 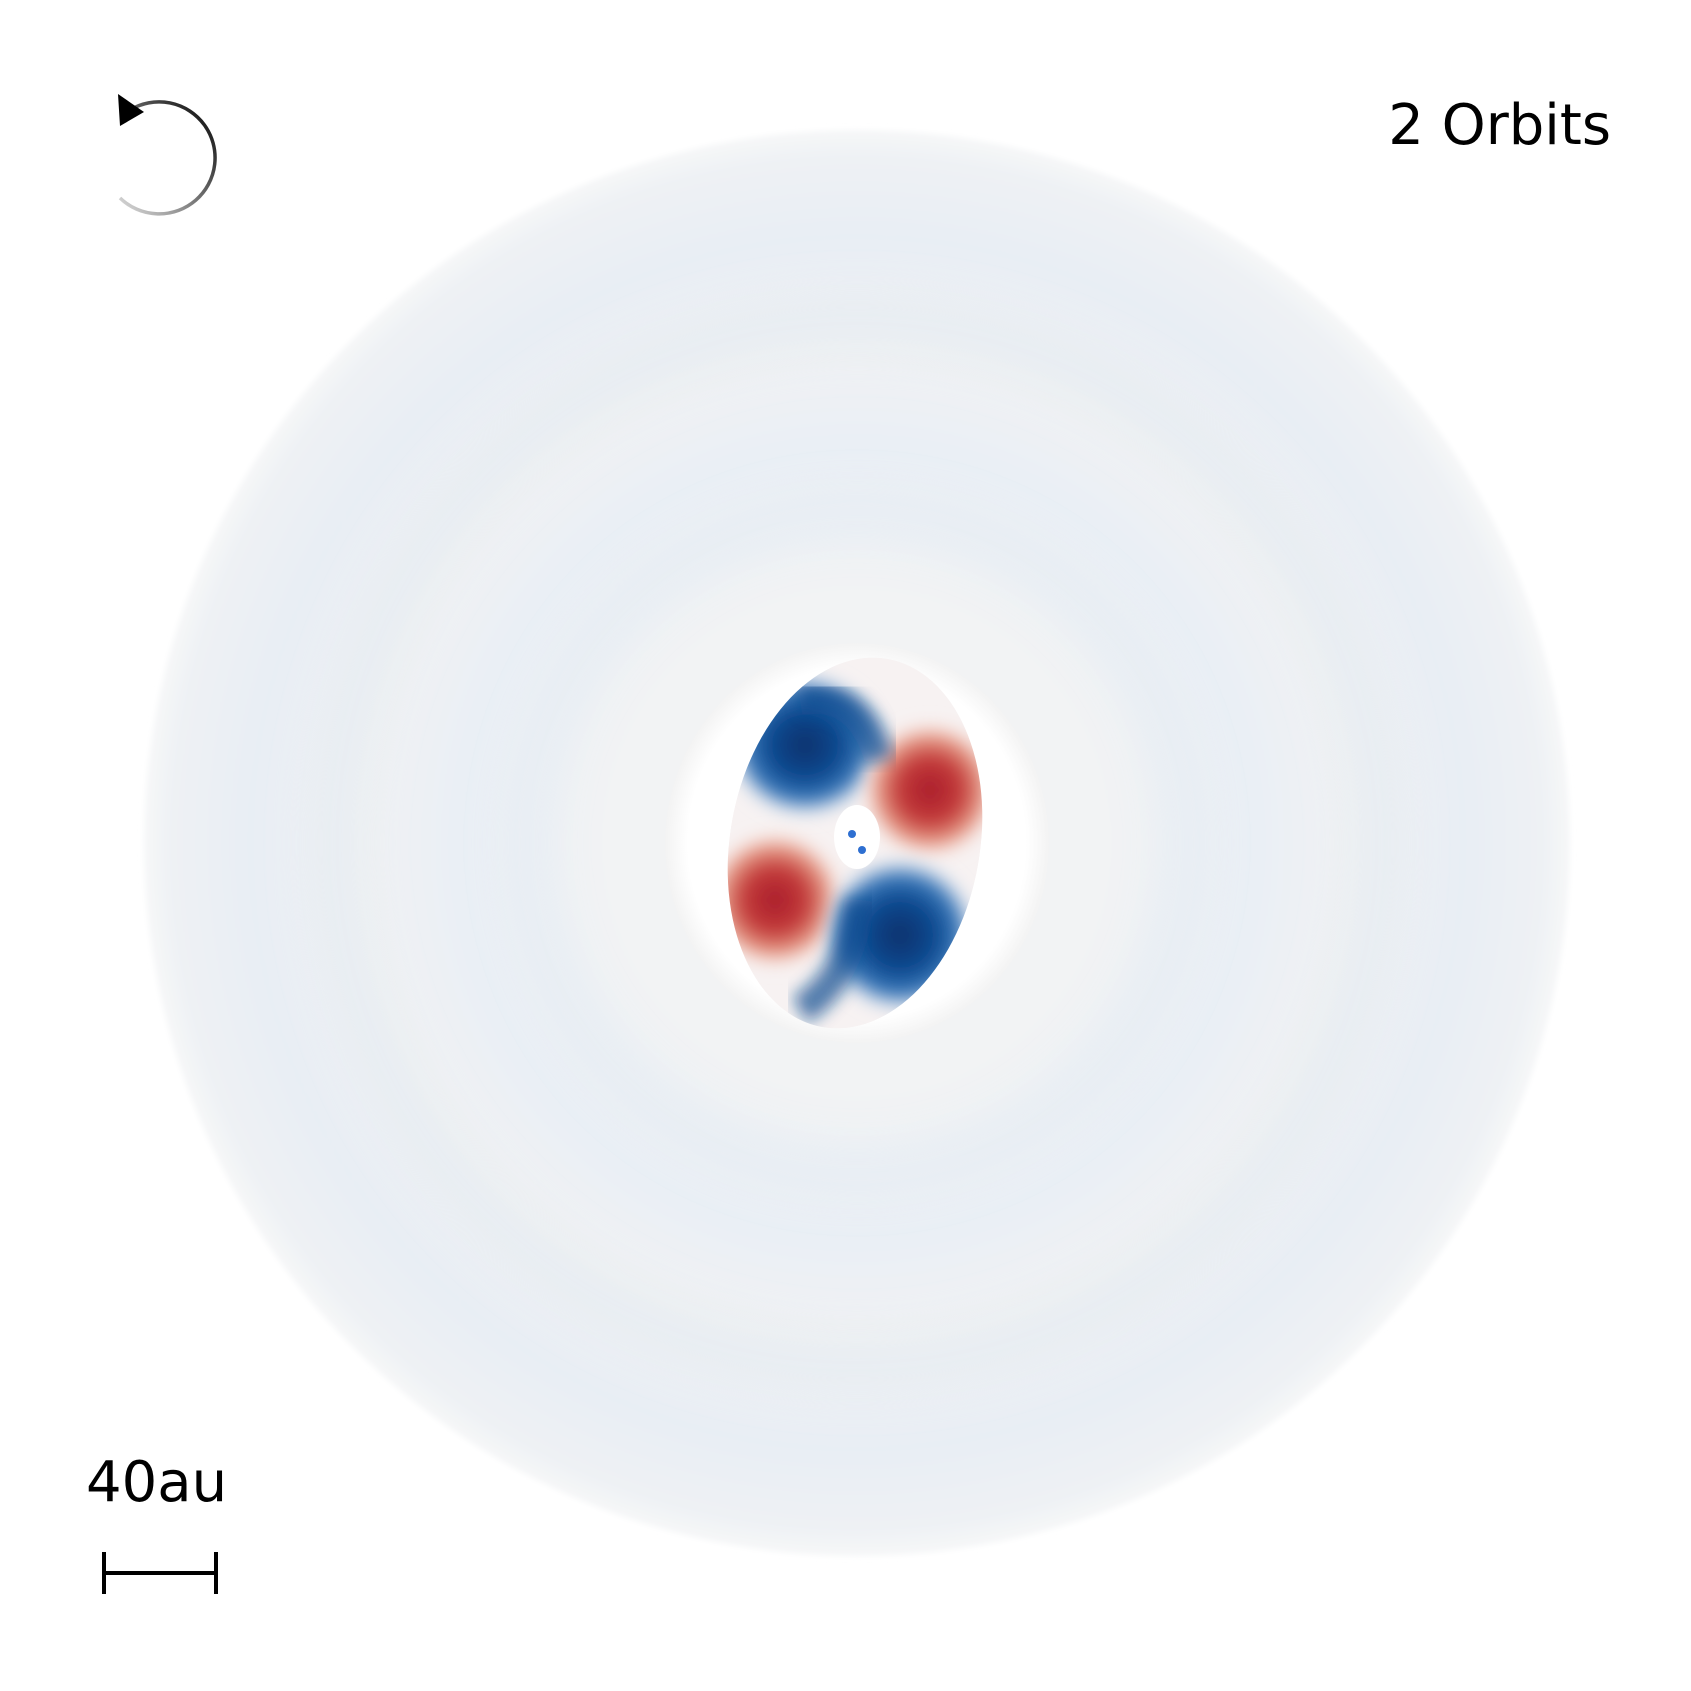 I want to click on counterclockwise-rotation-arrow-icon, so click(x=167, y=155).